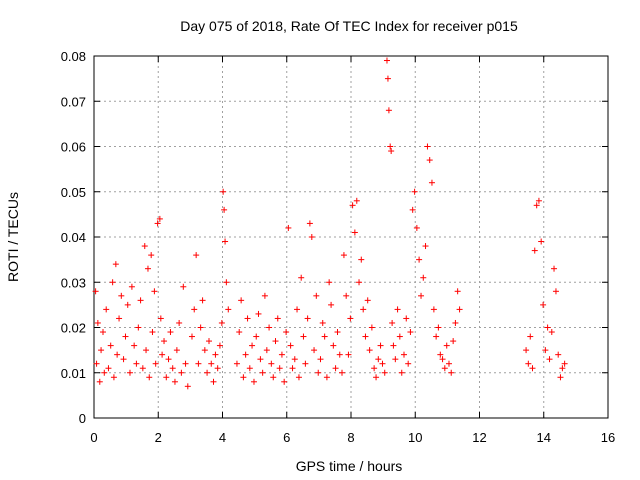 The height and width of the screenshot is (480, 640). What do you see at coordinates (73, 373) in the screenshot?
I see `y-tick-label: 0.01` at bounding box center [73, 373].